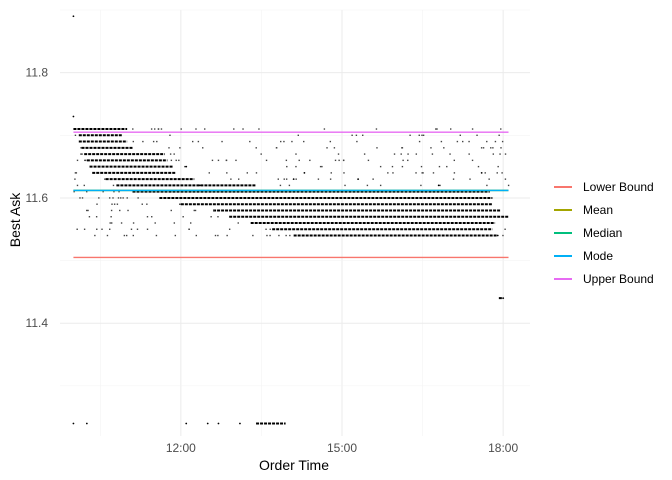  Describe the element at coordinates (37, 323) in the screenshot. I see `y-tick-label: 11.4` at that location.